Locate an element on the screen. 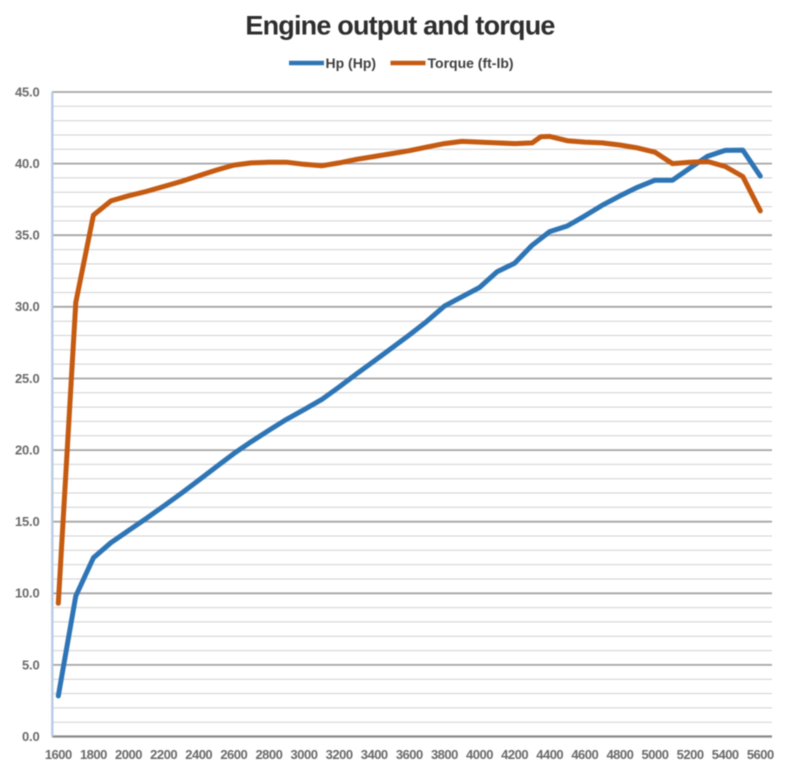 Image resolution: width=790 pixels, height=773 pixels. svg-text: 4200 is located at coordinates (514, 754).